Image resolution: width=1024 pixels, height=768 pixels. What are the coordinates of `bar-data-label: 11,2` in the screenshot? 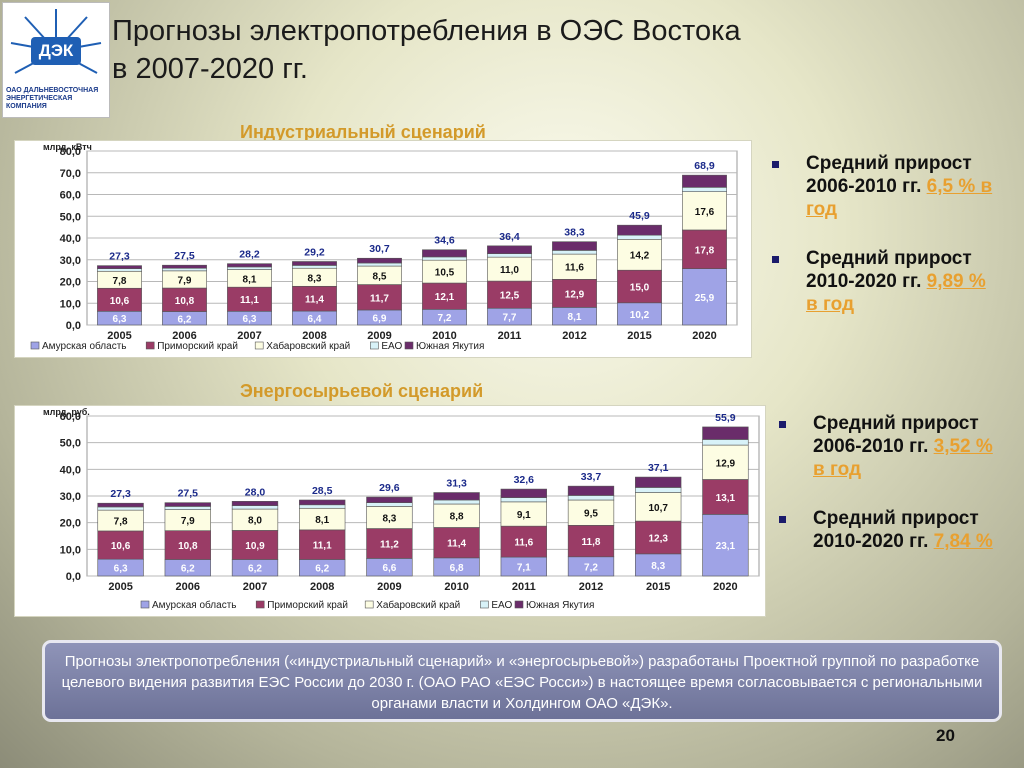 It's located at (389, 544).